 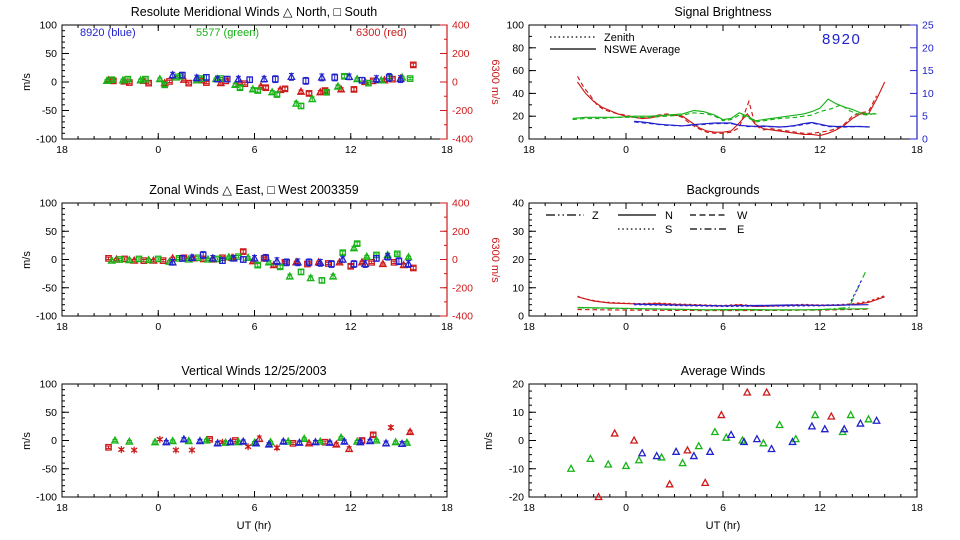 I want to click on meridional-right-ylabel: 6300 m/s, so click(x=495, y=82).